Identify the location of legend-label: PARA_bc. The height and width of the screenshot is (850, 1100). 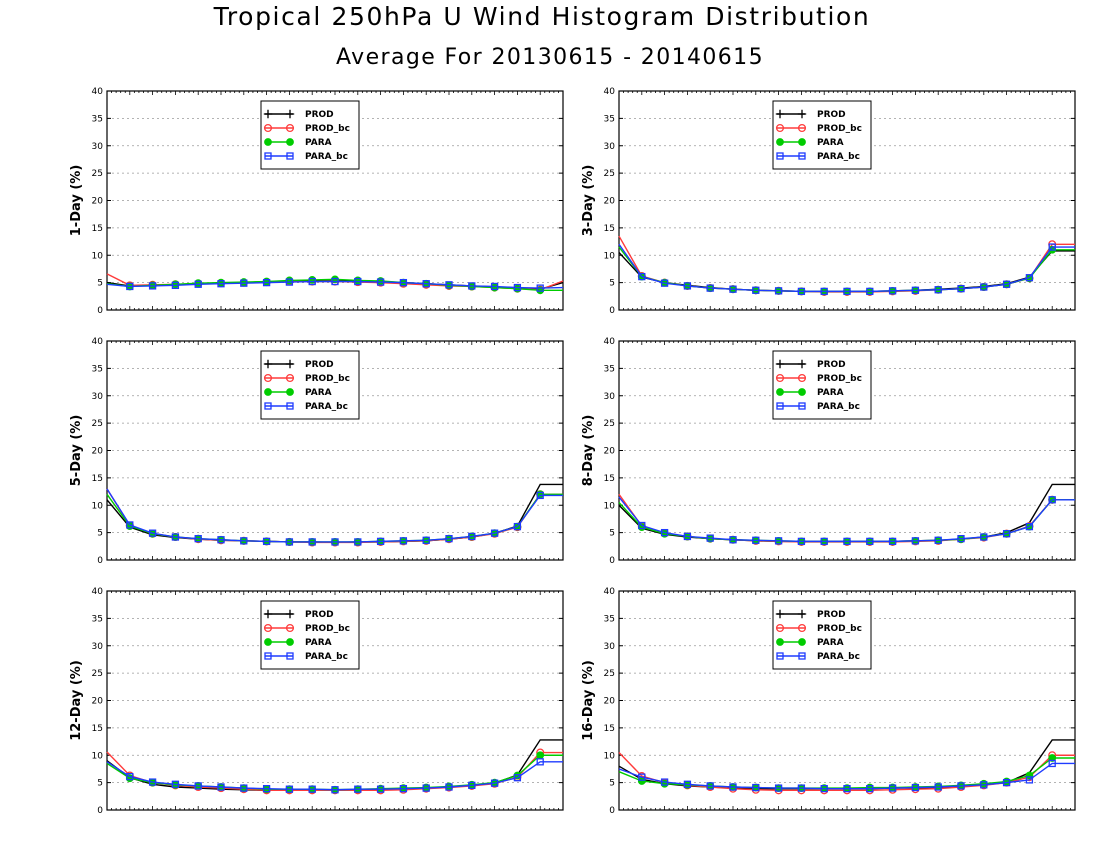
(838, 407).